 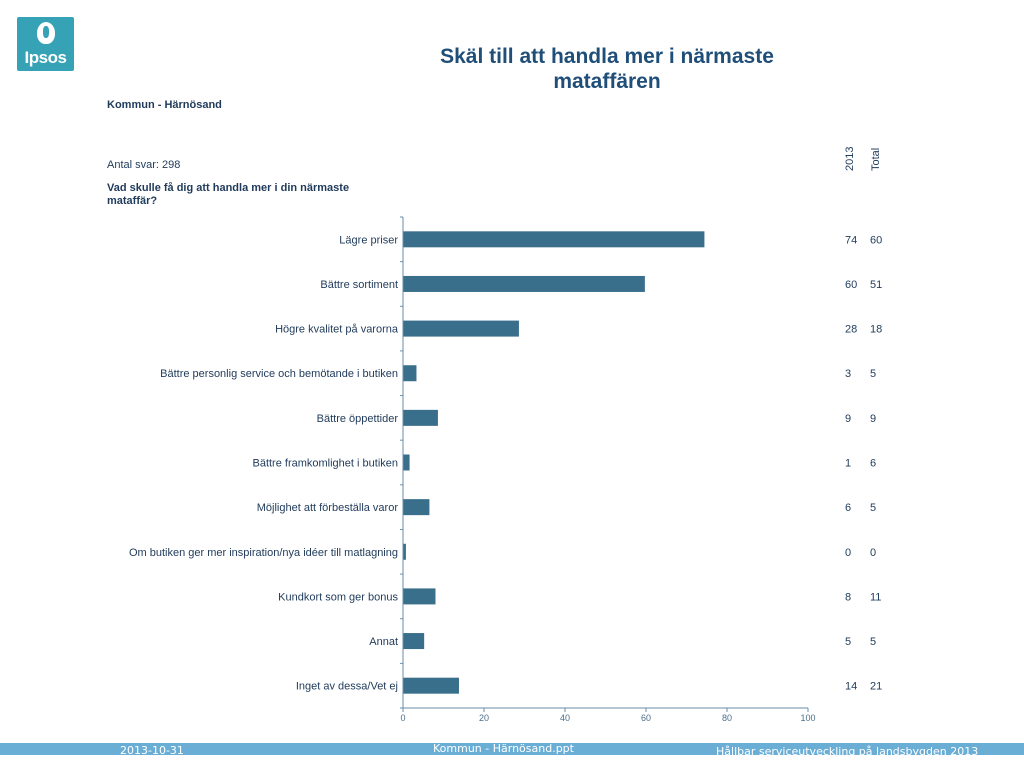 What do you see at coordinates (848, 553) in the screenshot?
I see `value-2013: 0` at bounding box center [848, 553].